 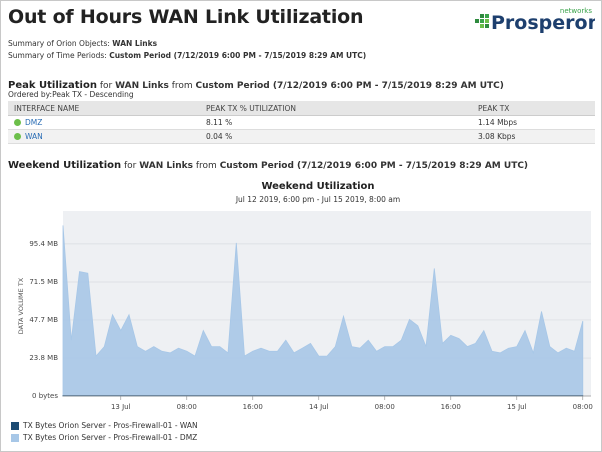 What do you see at coordinates (517, 407) in the screenshot?
I see `x-tick-label: 15 Jul` at bounding box center [517, 407].